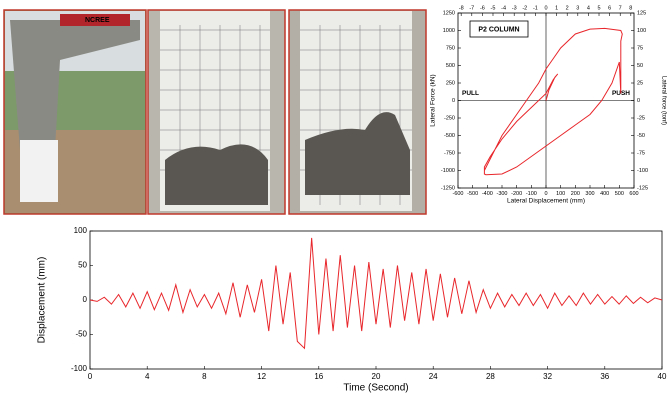 This screenshot has height=401, width=670. I want to click on x2-tick-label: 8, so click(630, 8).